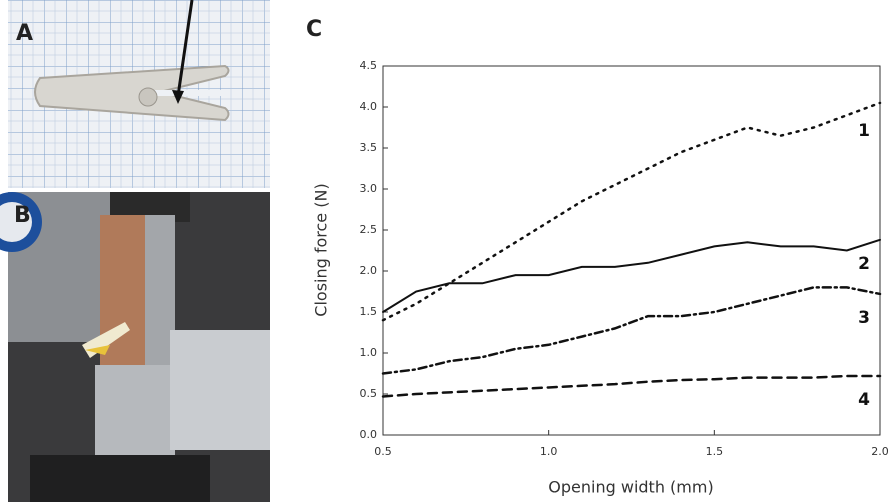 The image size is (893, 502). Describe the element at coordinates (383, 451) in the screenshot. I see `x-tick-label: 0.5` at that location.